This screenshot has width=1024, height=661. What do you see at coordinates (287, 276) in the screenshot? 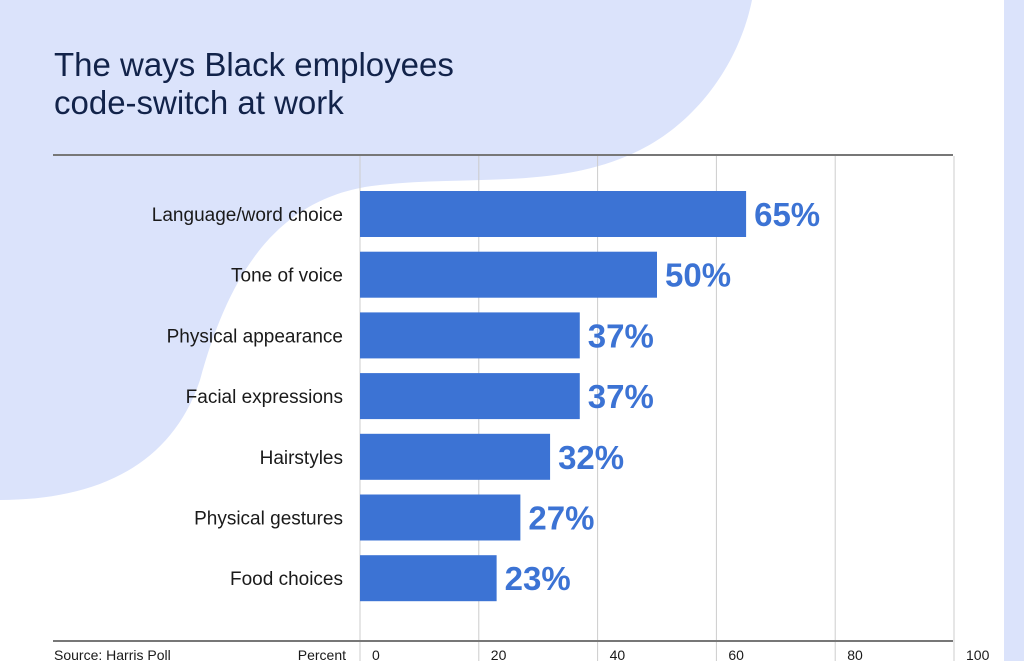
I see `category-label: Tone of voice` at bounding box center [287, 276].